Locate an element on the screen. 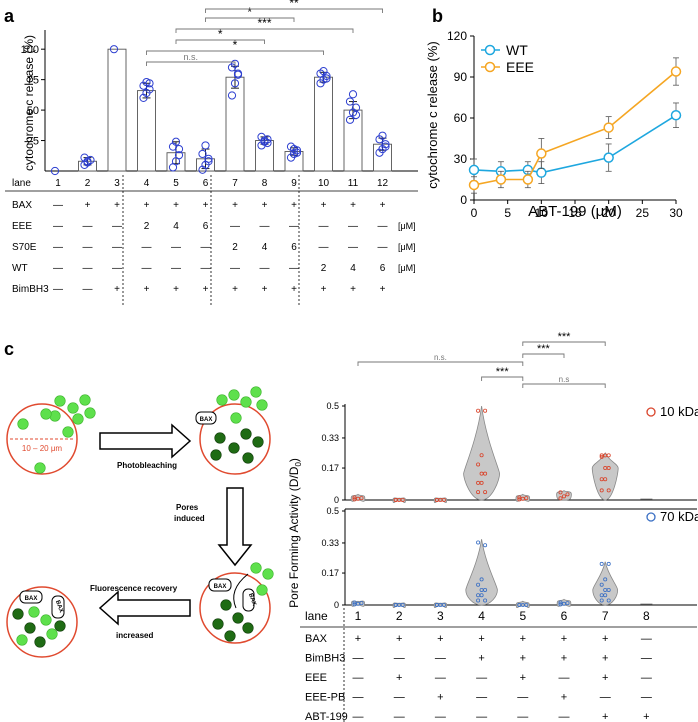 This screenshot has height=722, width=698. panel-c-significance: n.s. *** *** n.s *** is located at coordinates (481, 359).